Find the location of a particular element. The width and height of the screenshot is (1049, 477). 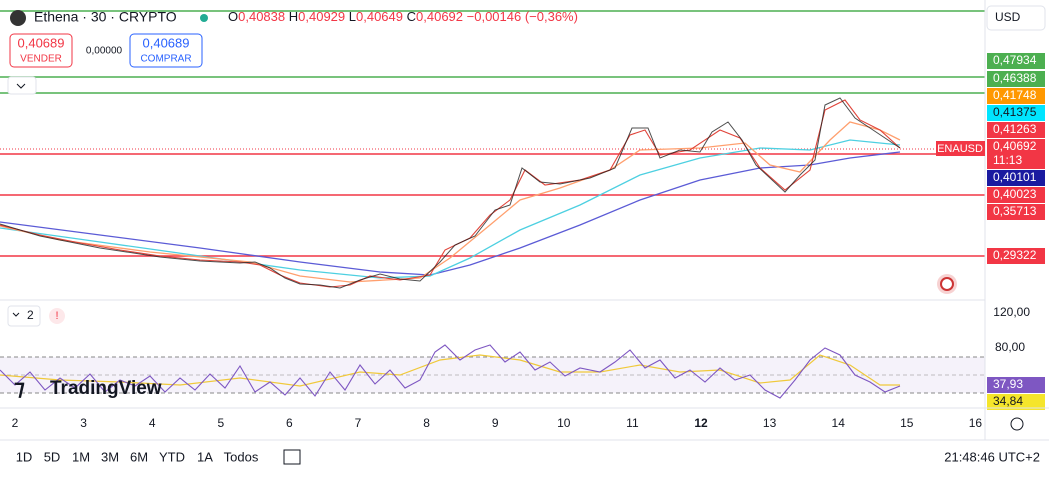

change: −0,00146 (−0,36%) is located at coordinates (522, 16).